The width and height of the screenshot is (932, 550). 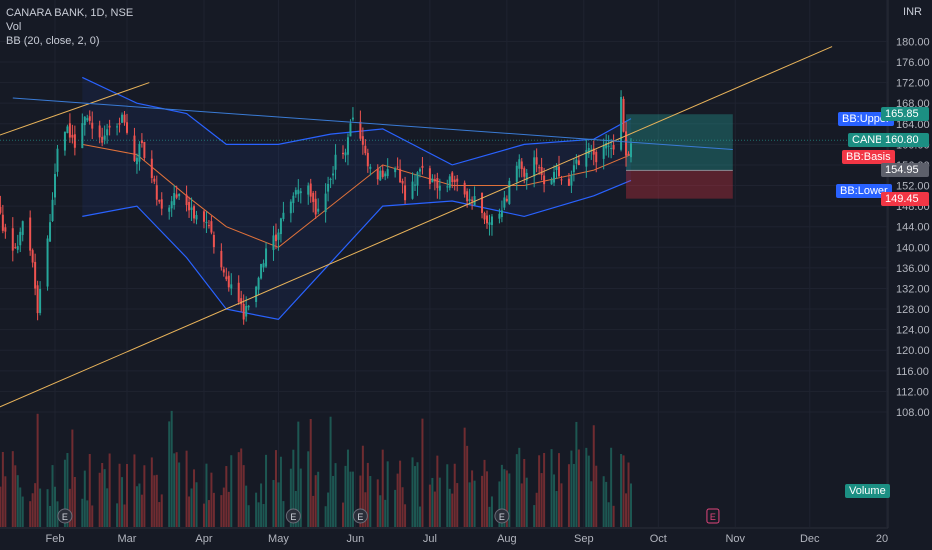 I want to click on legend-vol: Vol, so click(x=14, y=27).